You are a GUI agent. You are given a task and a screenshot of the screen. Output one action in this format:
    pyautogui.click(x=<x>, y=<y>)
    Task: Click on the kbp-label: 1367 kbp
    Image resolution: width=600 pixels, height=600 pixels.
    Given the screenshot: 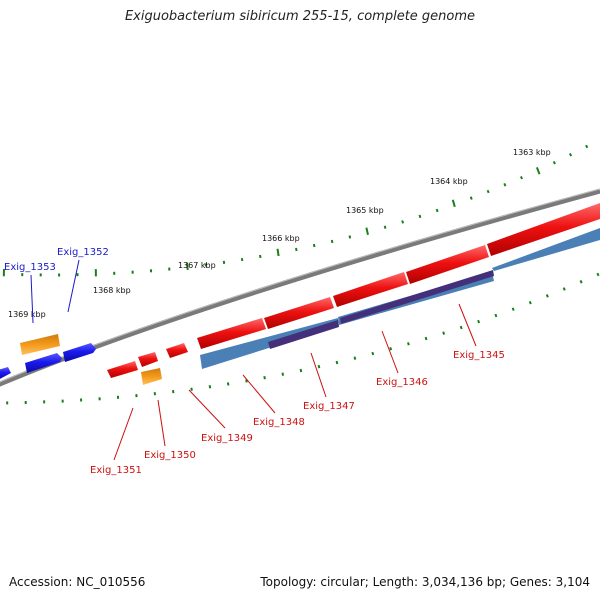 What is the action you would take?
    pyautogui.click(x=197, y=265)
    